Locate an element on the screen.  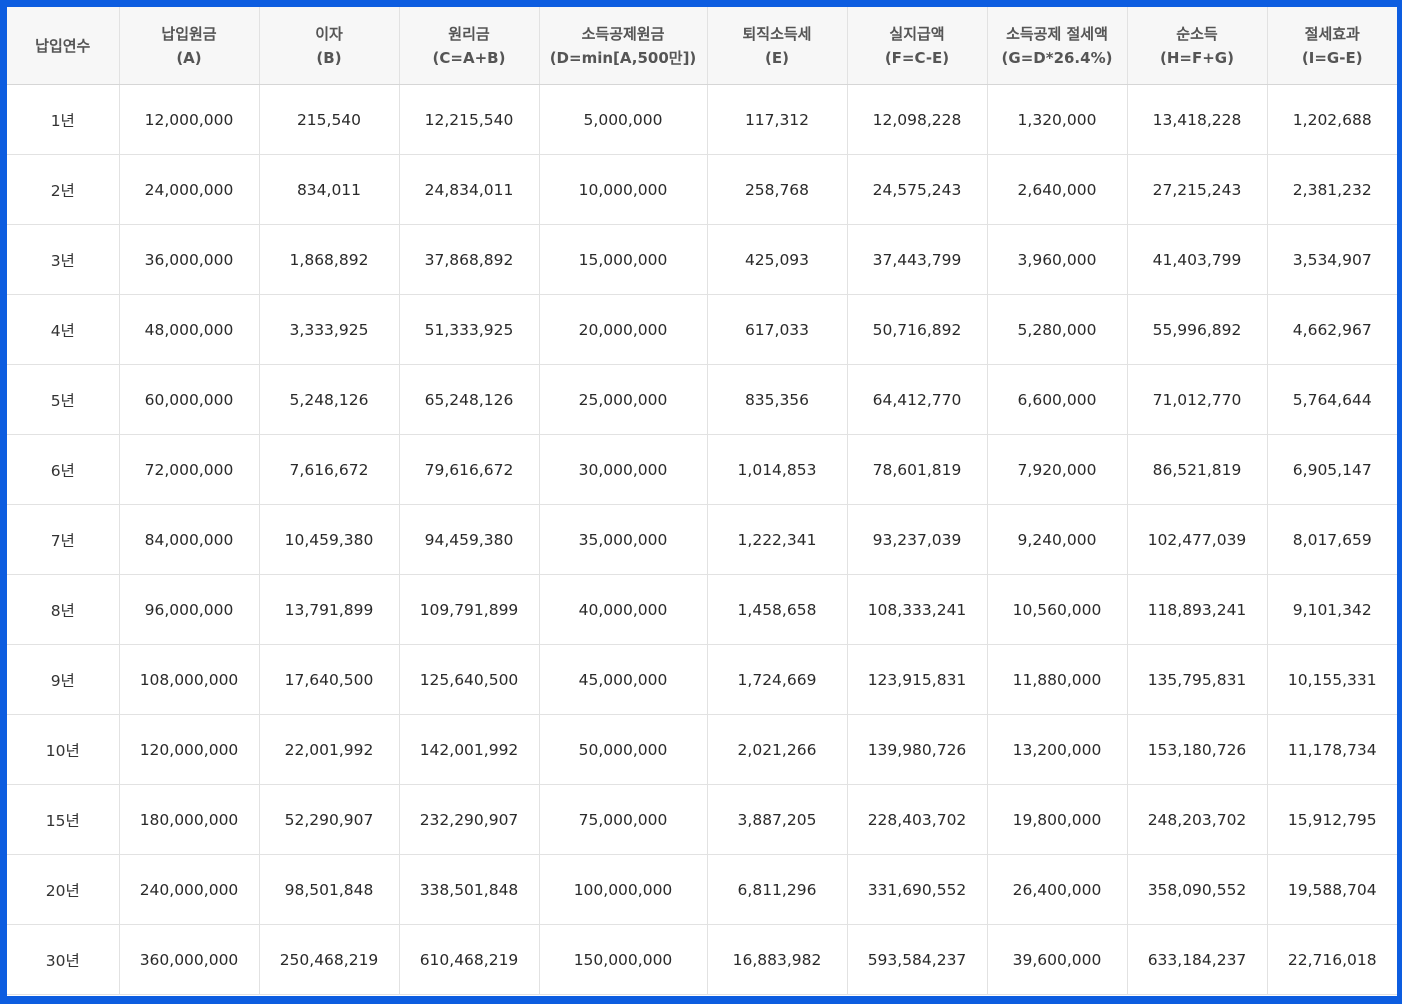
year-cell: 4년 is located at coordinates (63, 329).